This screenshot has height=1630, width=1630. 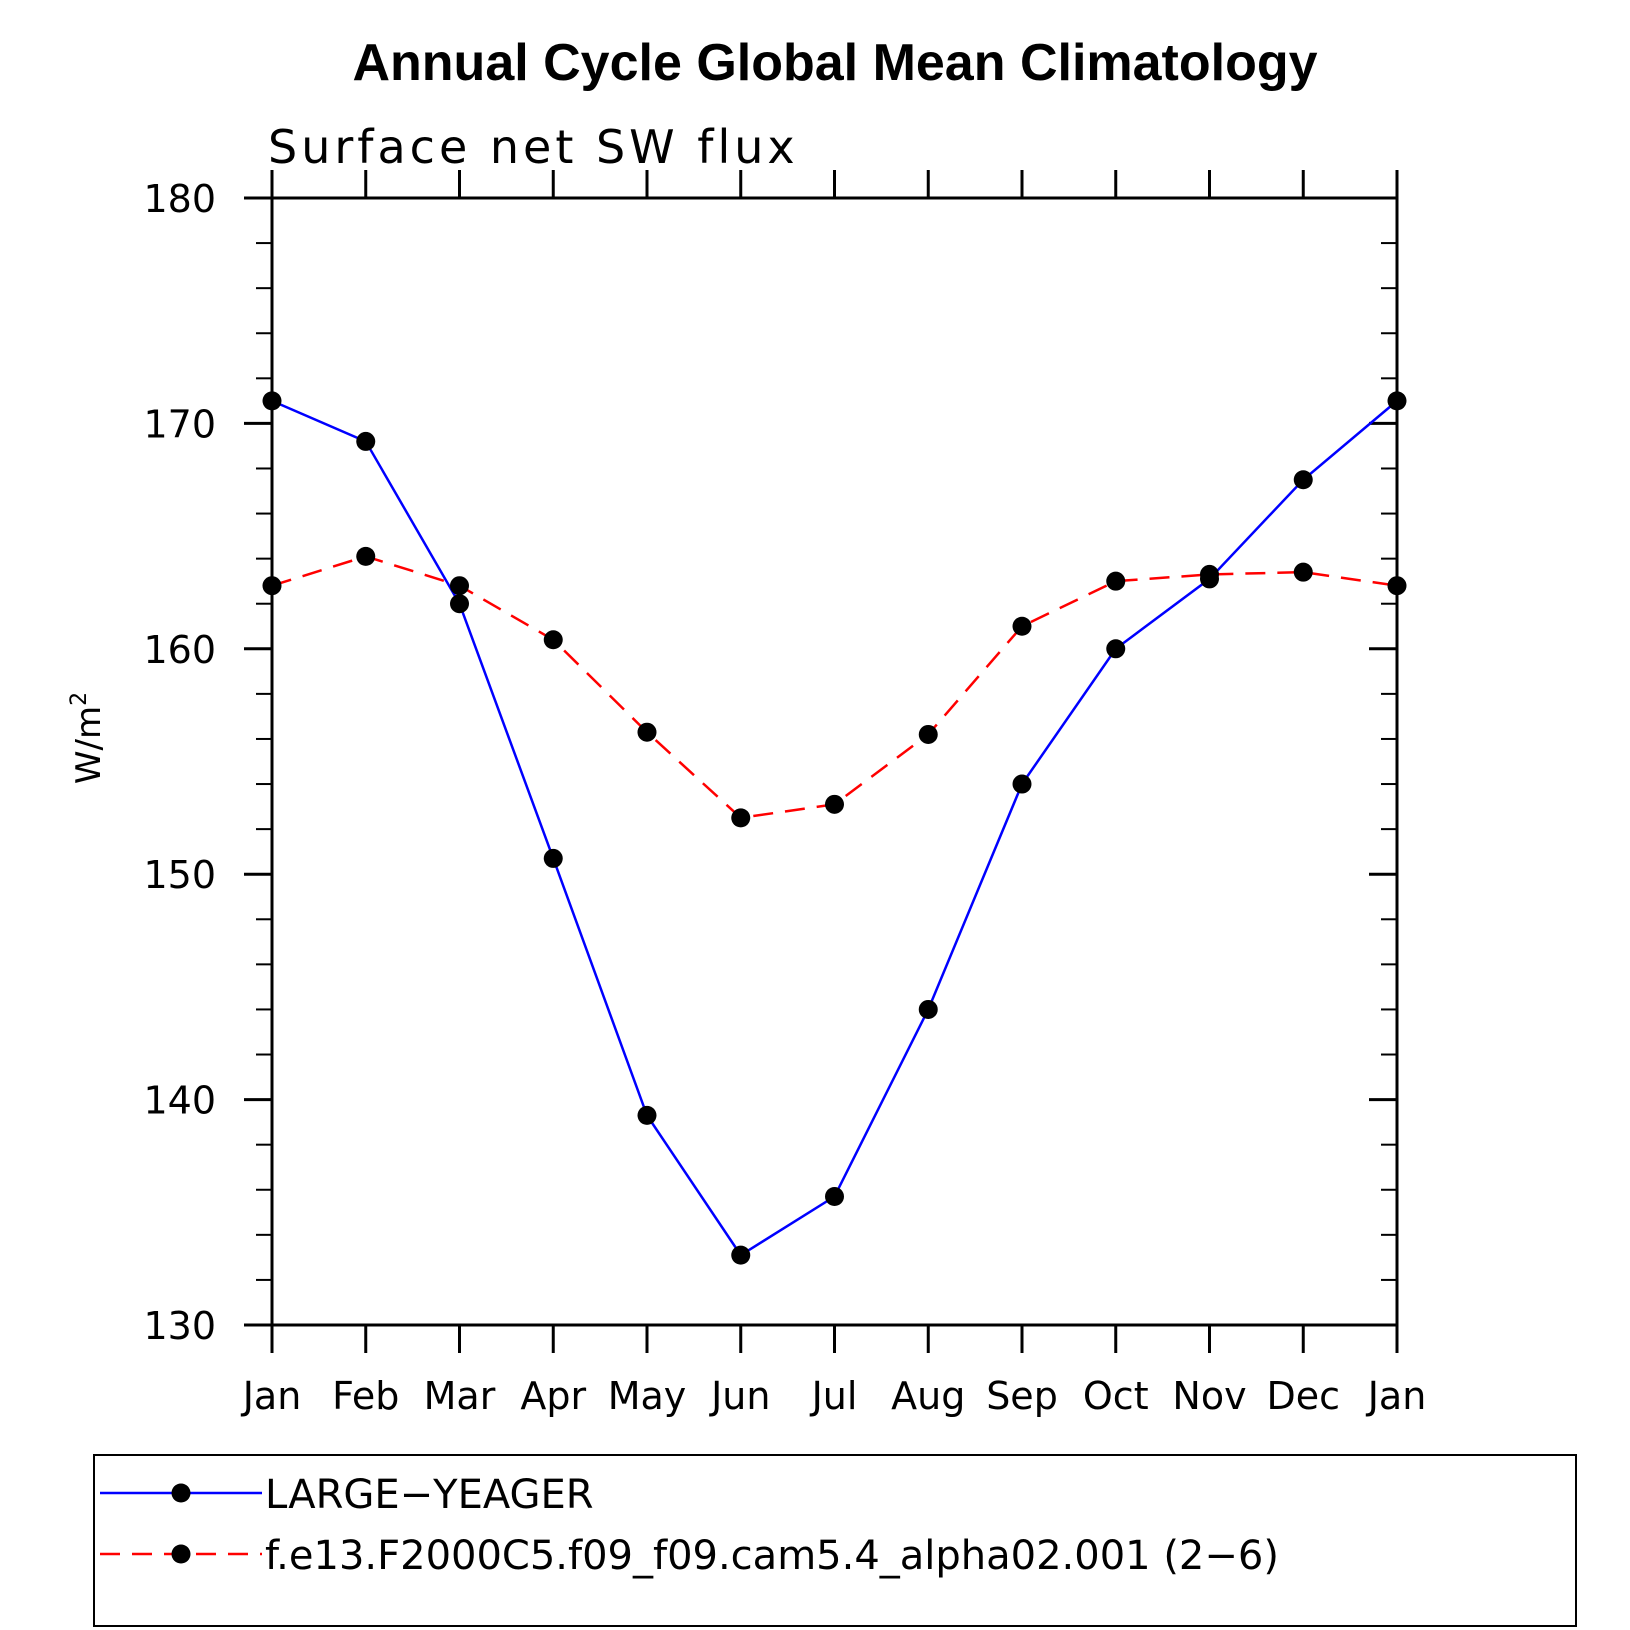 What do you see at coordinates (647, 1396) in the screenshot?
I see `x-tick-label-4: May` at bounding box center [647, 1396].